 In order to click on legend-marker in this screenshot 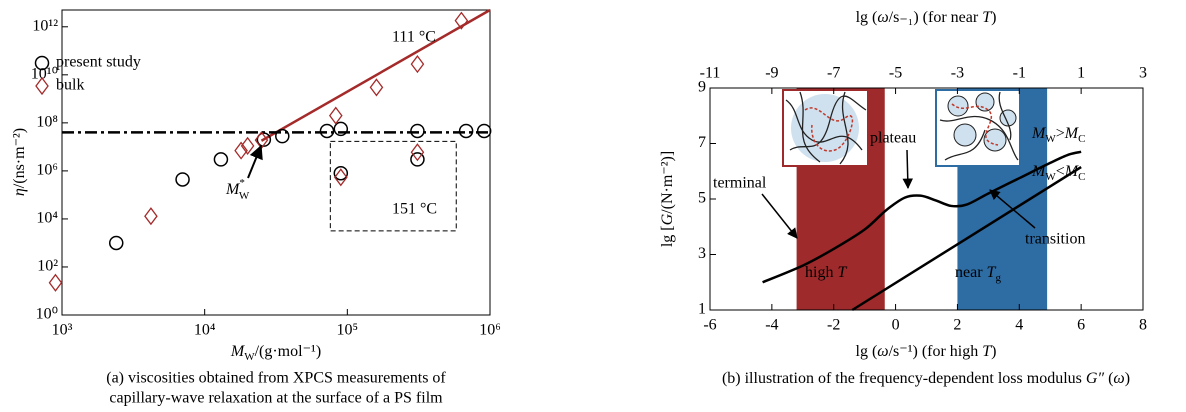, I will do `click(42, 63)`.